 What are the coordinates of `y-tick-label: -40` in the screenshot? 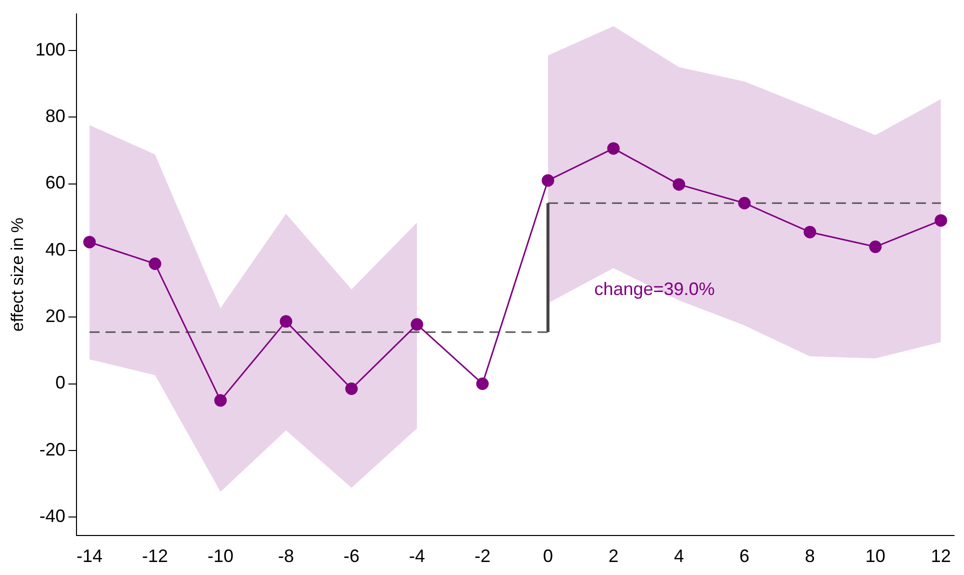 It's located at (52, 516).